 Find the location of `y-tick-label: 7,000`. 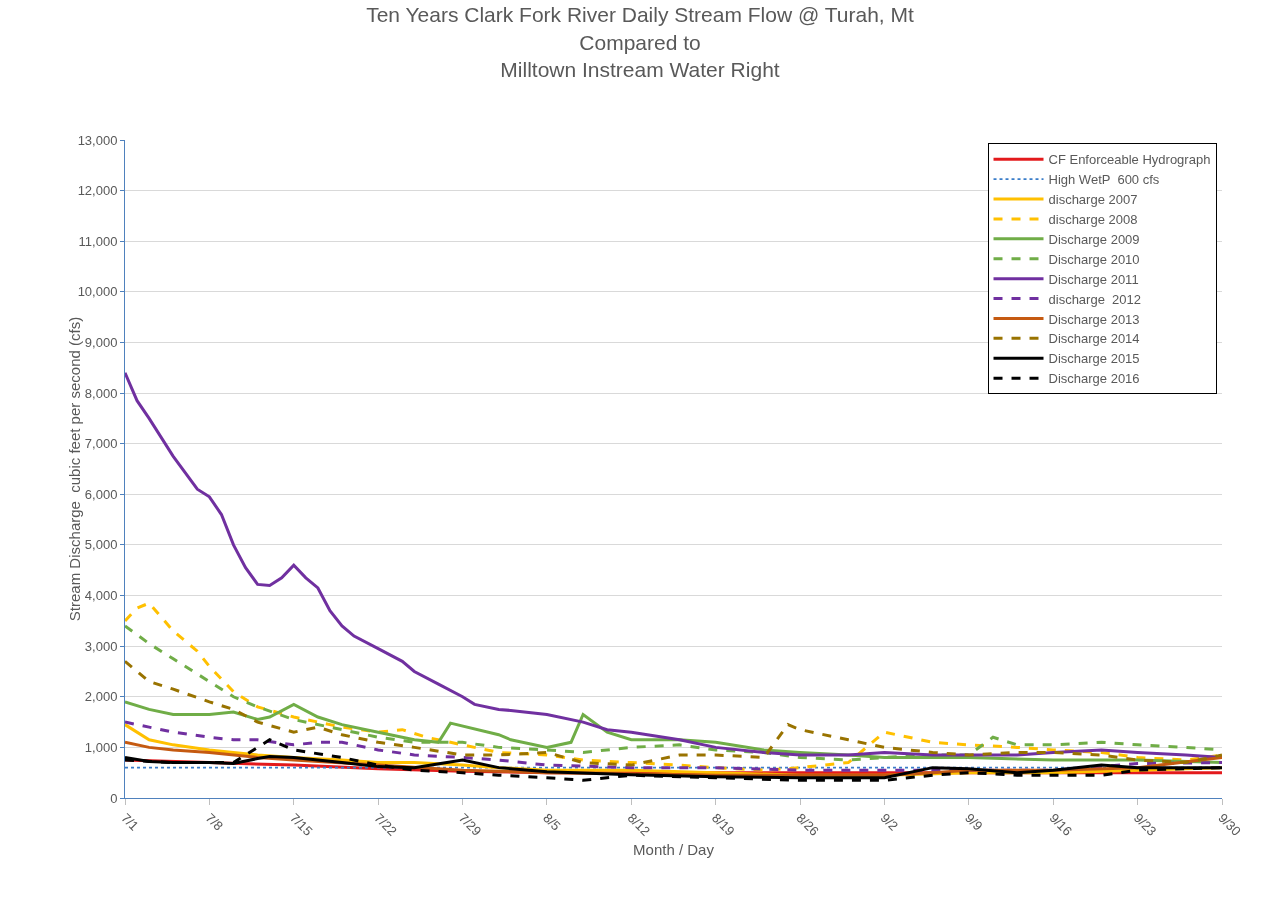

y-tick-label: 7,000 is located at coordinates (101, 444).